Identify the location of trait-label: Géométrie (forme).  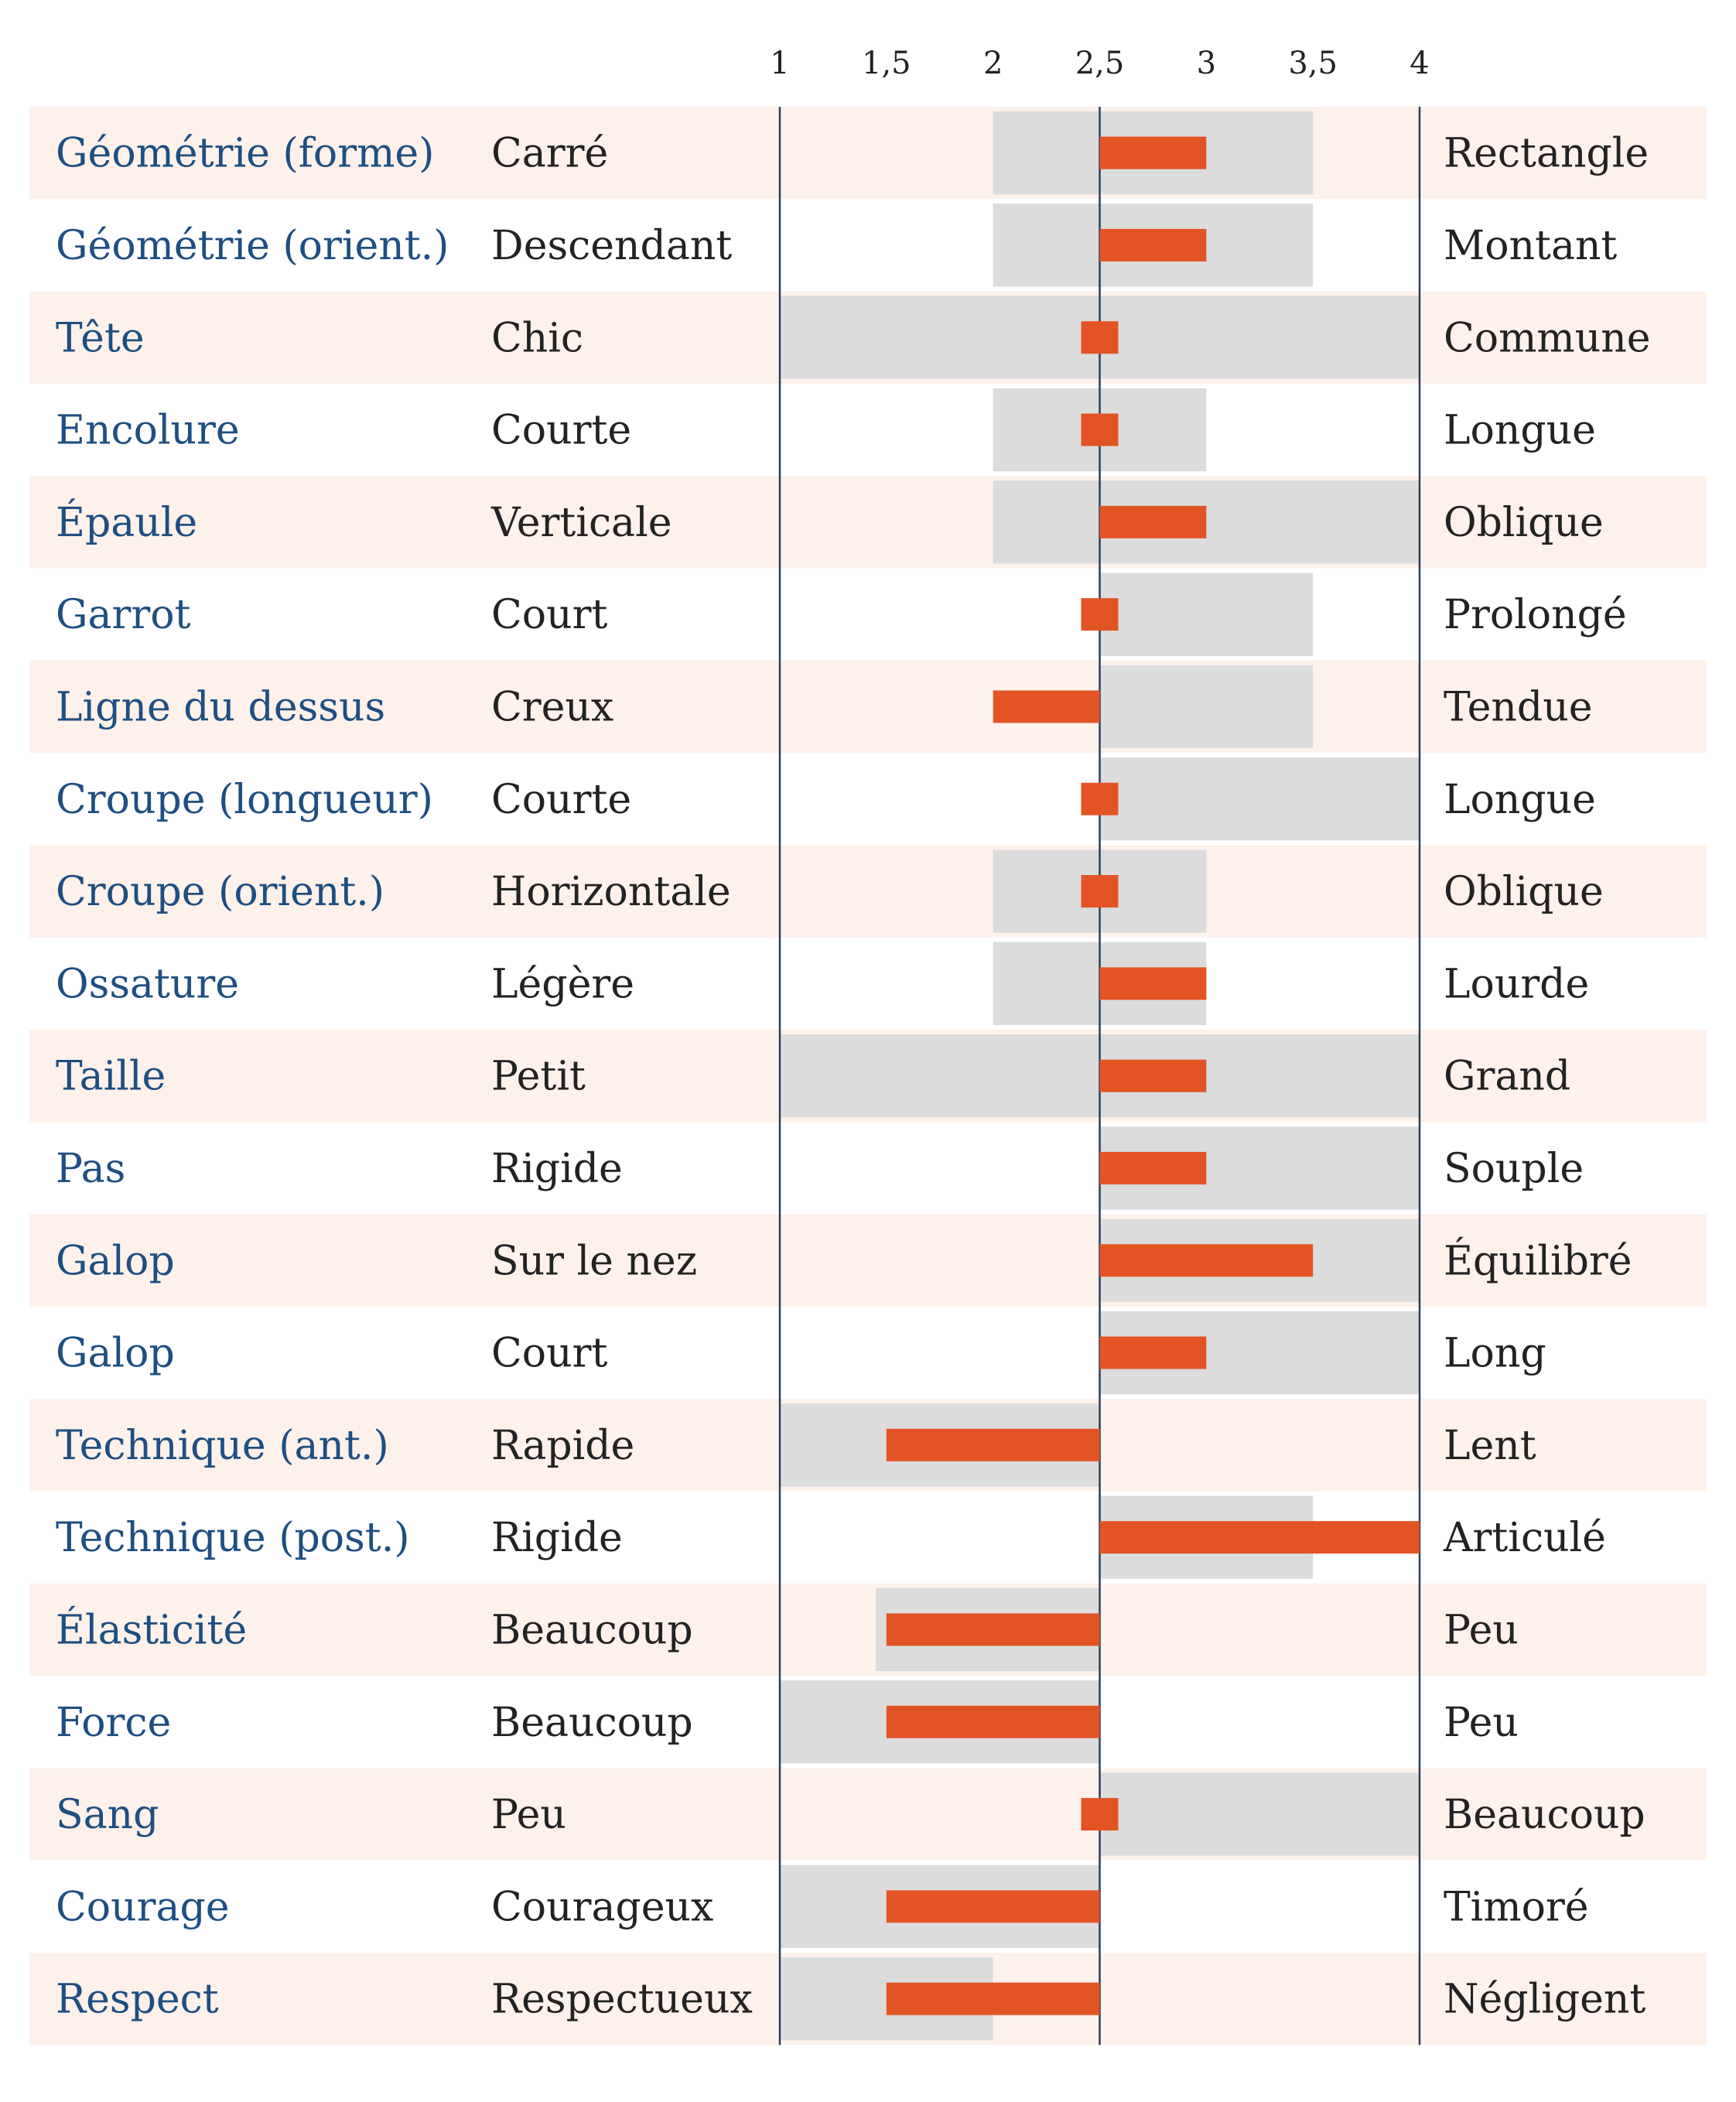
(245, 154).